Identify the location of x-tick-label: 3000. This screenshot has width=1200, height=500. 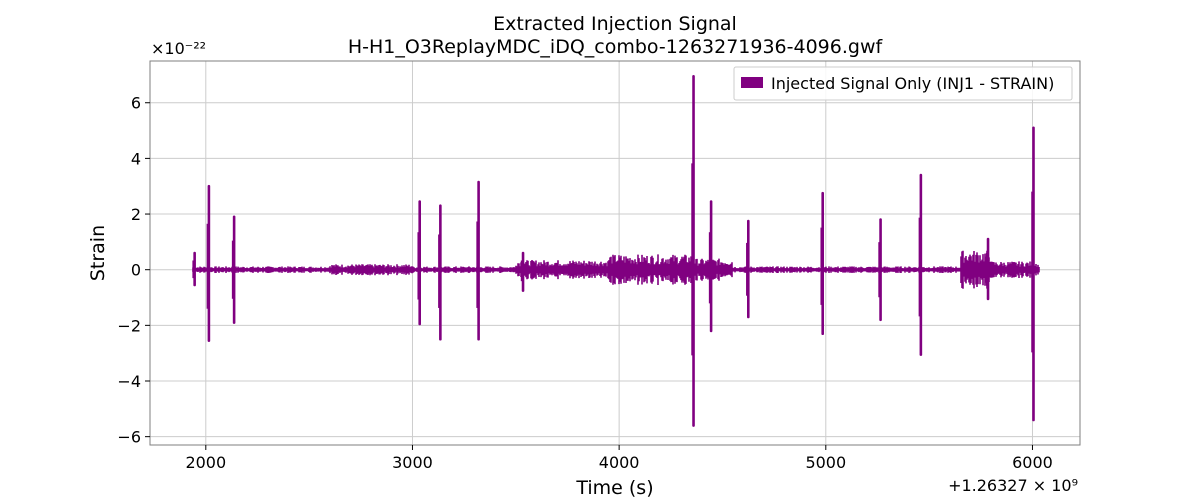
(412, 462).